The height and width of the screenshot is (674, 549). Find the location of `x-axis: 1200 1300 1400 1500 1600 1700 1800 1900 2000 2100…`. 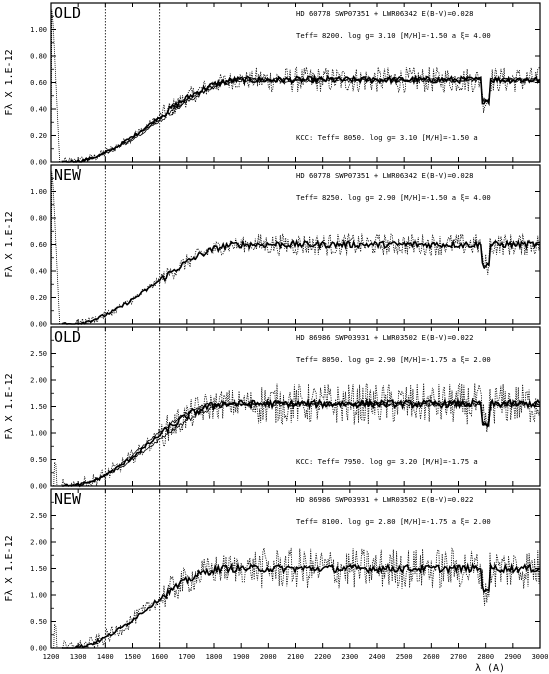

x-axis: 1200 1300 1400 1500 1600 1700 1800 1900 2000 2100… is located at coordinates (296, 663).